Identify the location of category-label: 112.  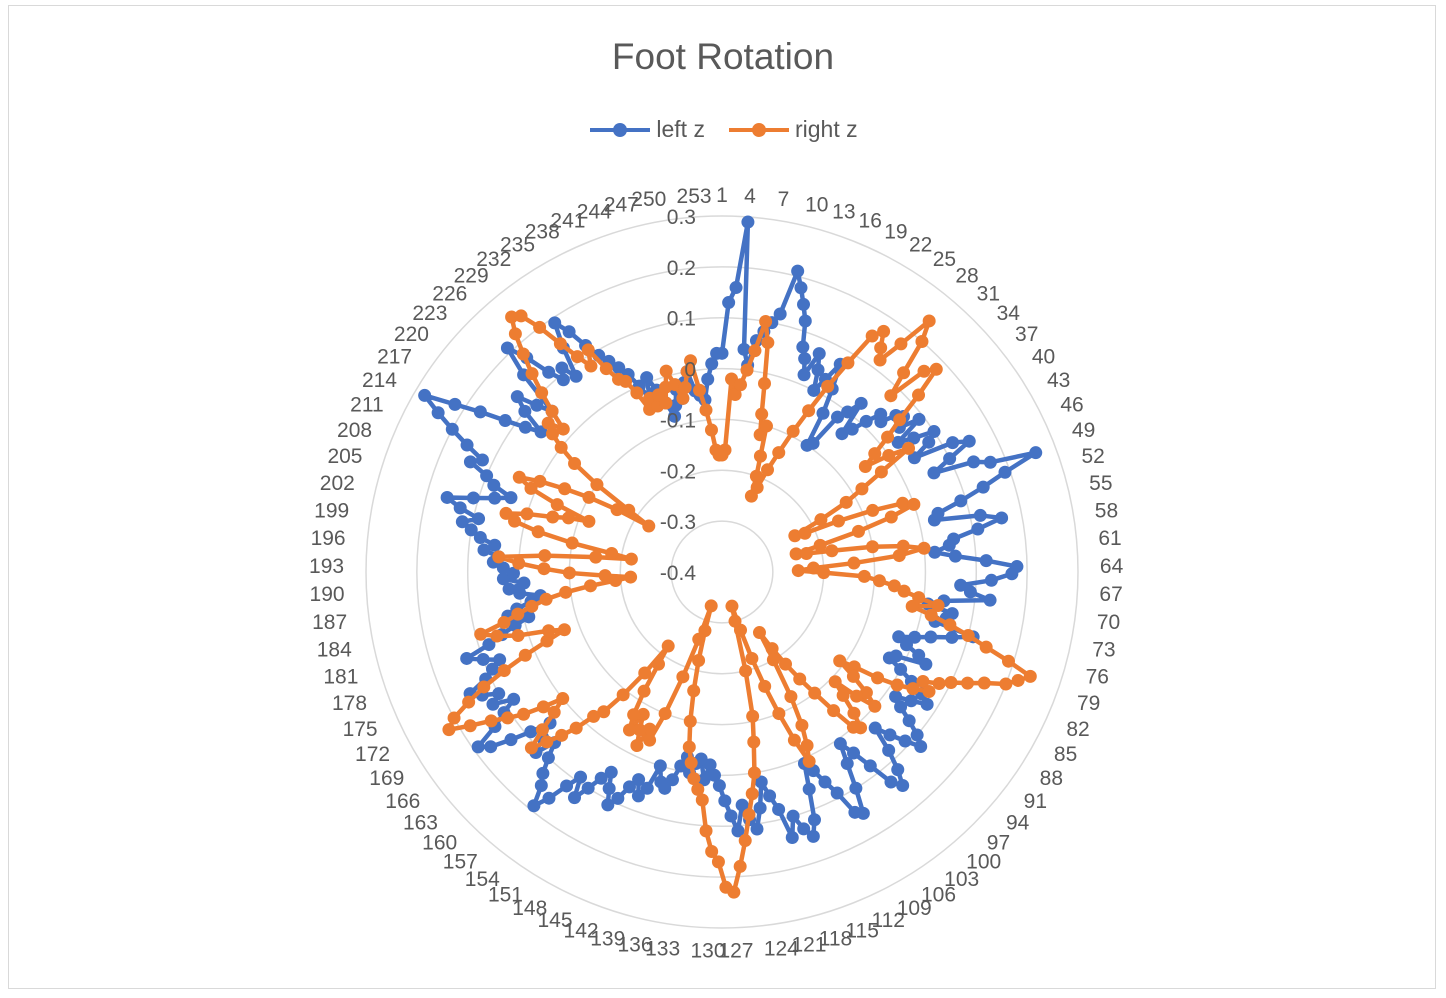
(887, 920).